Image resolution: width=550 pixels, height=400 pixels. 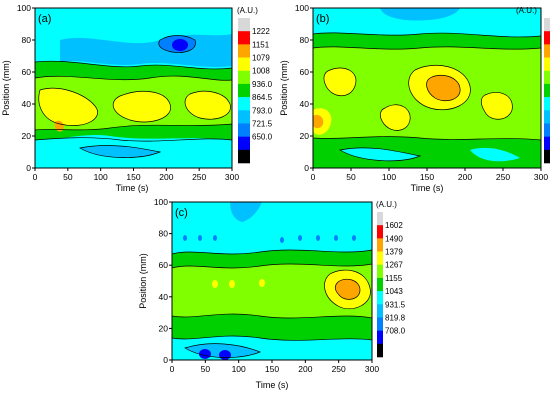 What do you see at coordinates (272, 369) in the screenshot?
I see `panel-c-xtick-label: 150` at bounding box center [272, 369].